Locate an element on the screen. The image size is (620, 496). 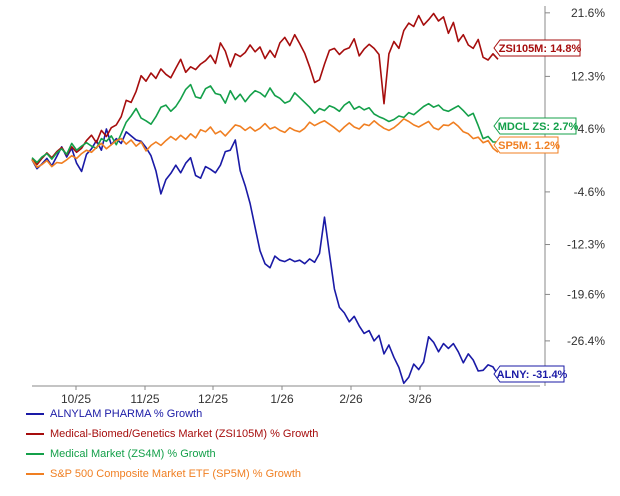
x-tick-label: 11/25 is located at coordinates (144, 399).